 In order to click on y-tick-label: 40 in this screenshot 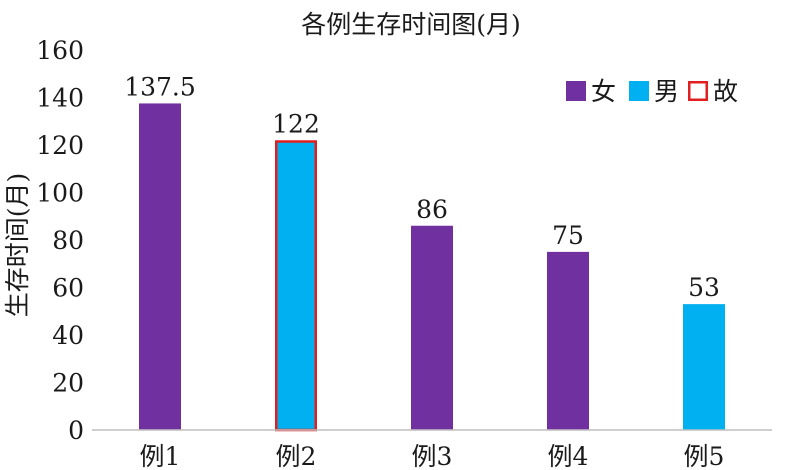, I will do `click(68, 335)`.